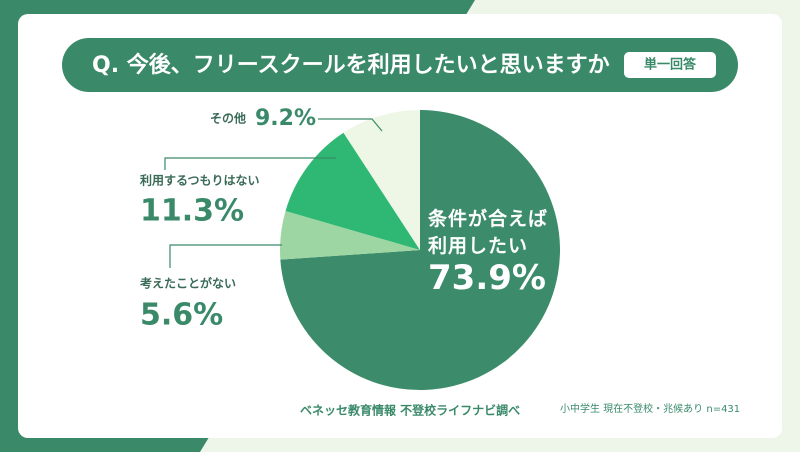  Describe the element at coordinates (200, 180) in the screenshot. I see `category-label: 利用するつもりはない` at that location.